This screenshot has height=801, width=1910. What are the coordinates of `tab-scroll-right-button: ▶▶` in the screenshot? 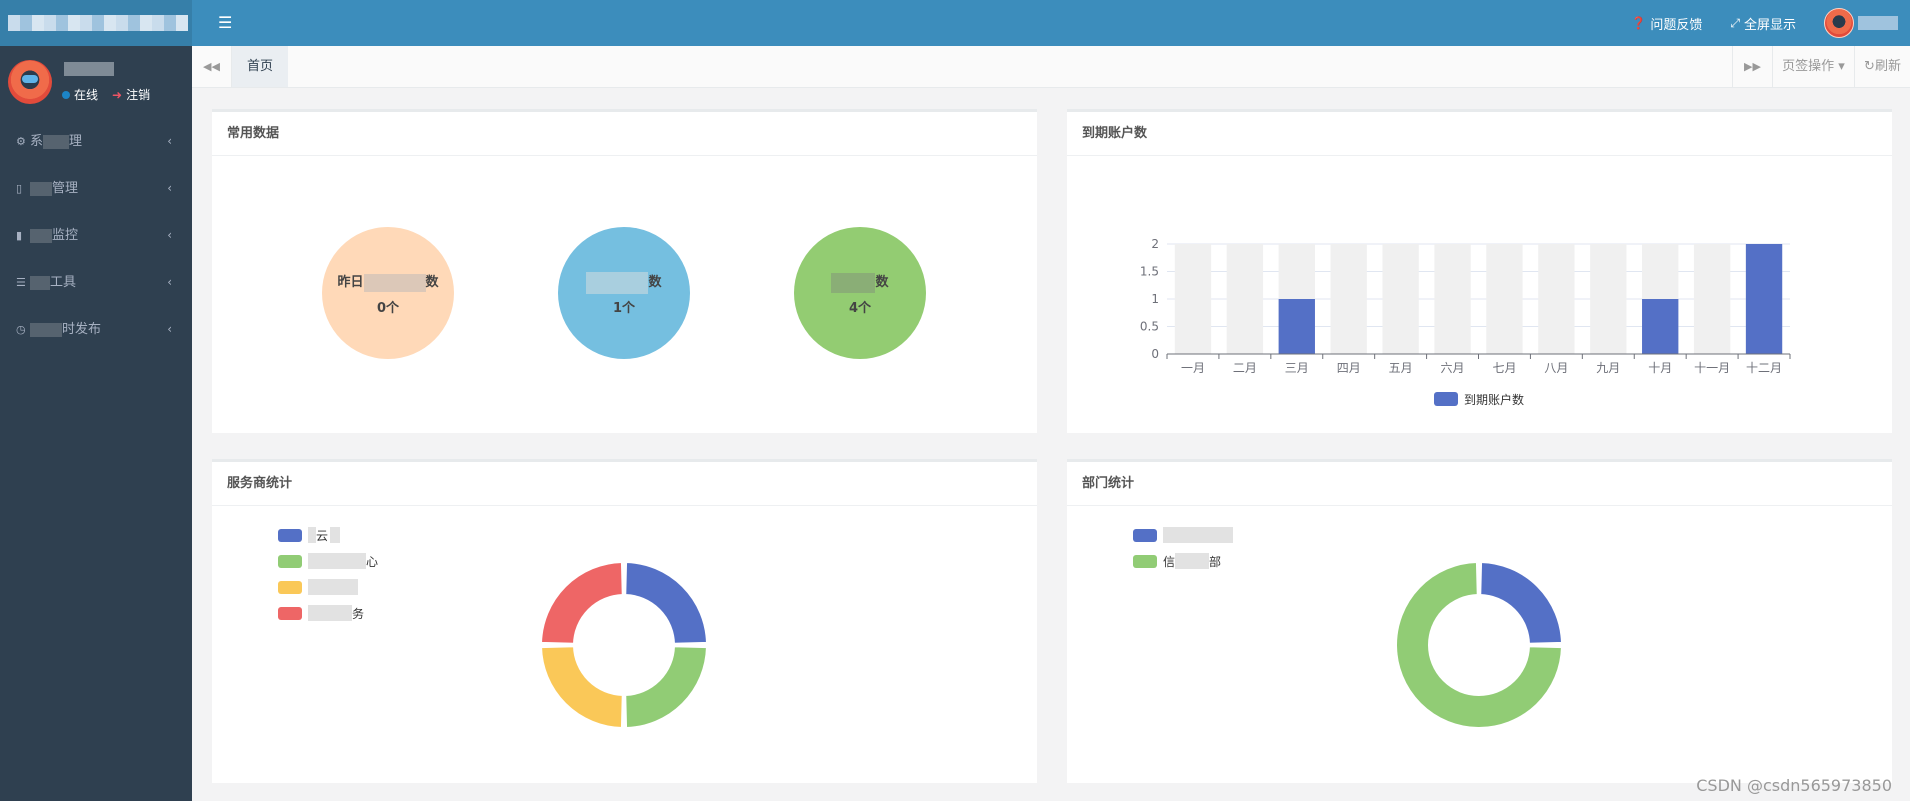 It's located at (1752, 66).